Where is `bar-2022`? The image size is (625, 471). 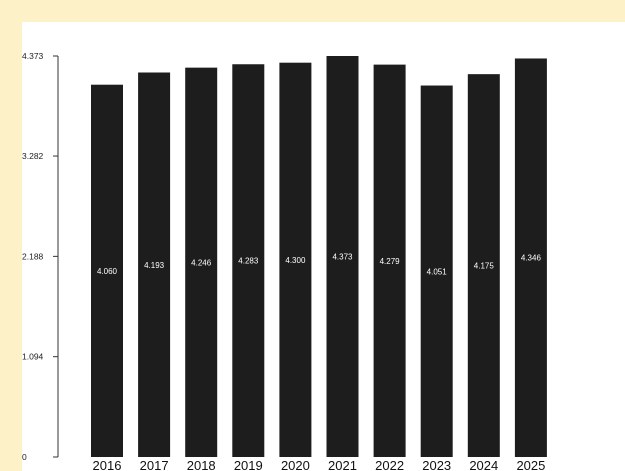
bar-2022 is located at coordinates (389, 260).